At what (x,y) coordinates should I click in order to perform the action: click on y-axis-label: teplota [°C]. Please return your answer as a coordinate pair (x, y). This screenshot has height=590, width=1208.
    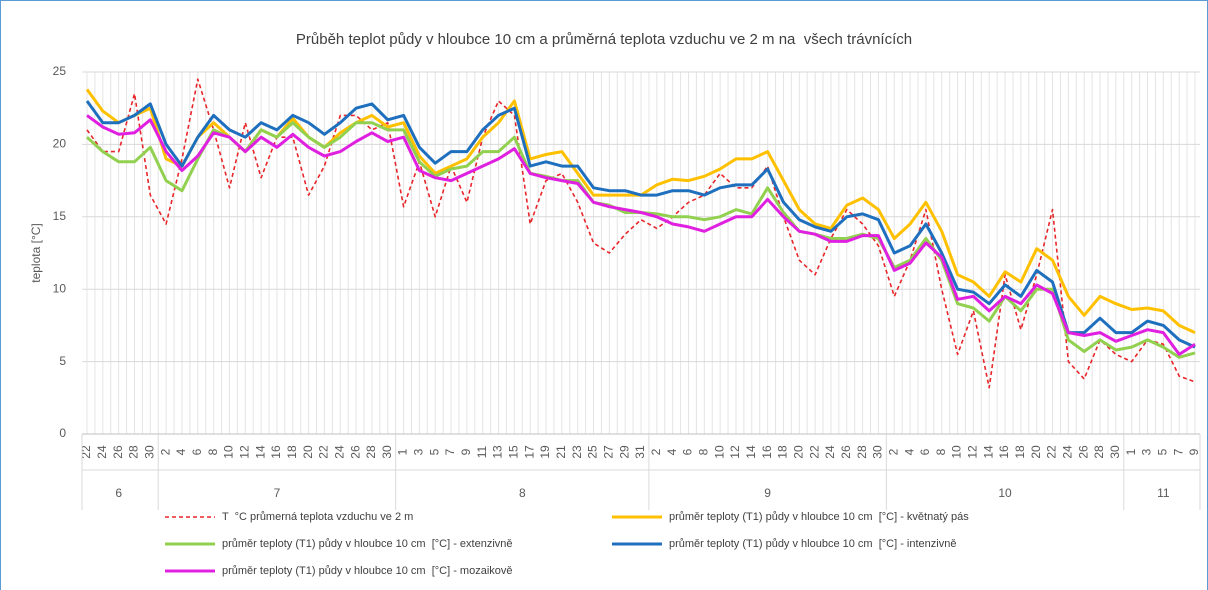
    Looking at the image, I should click on (36, 253).